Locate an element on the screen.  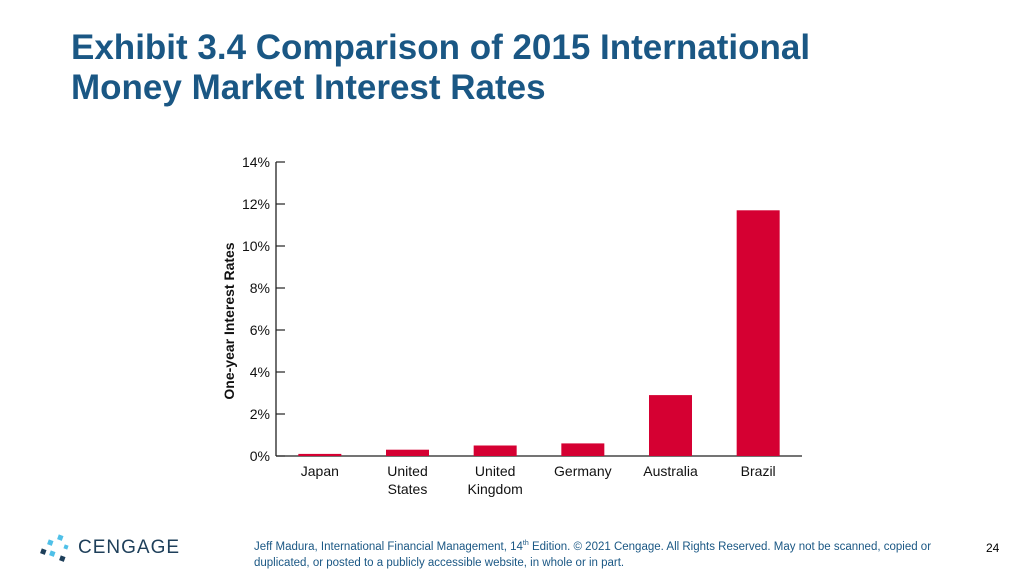
x-tick-label: Australia is located at coordinates (670, 471).